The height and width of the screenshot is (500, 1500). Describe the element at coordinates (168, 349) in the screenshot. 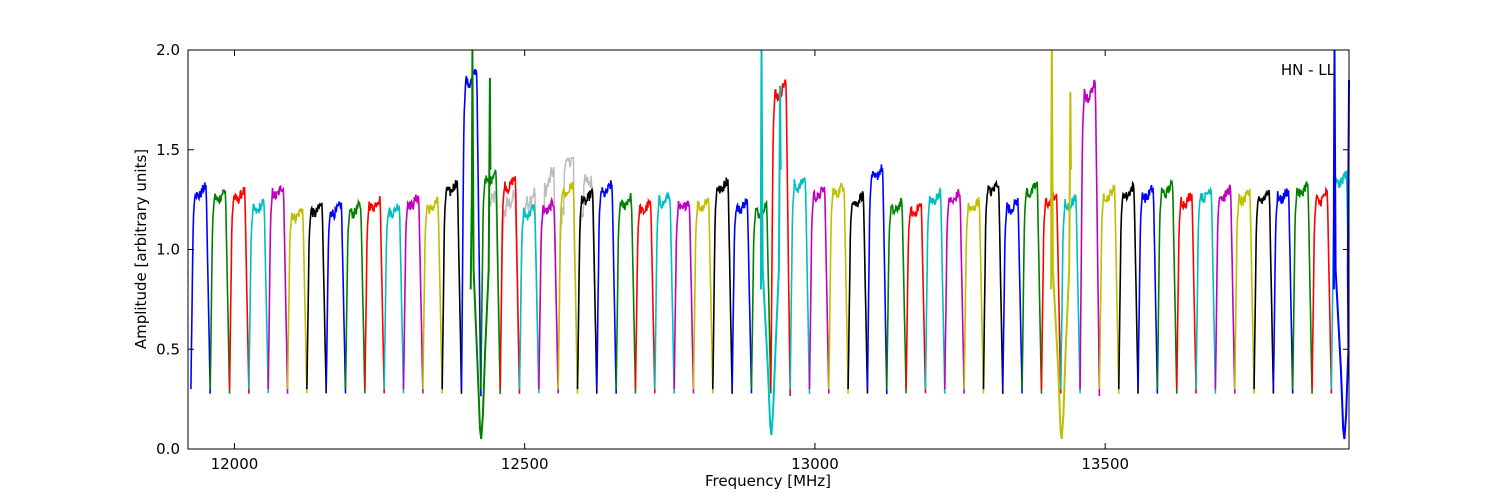

I see `y-tick-label: 0.5` at that location.